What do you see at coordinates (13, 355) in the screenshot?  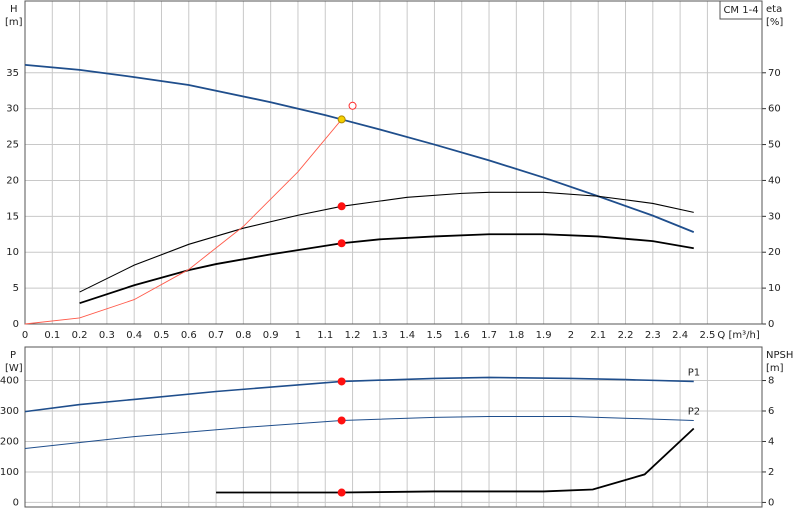 I see `y-axis-label: P` at bounding box center [13, 355].